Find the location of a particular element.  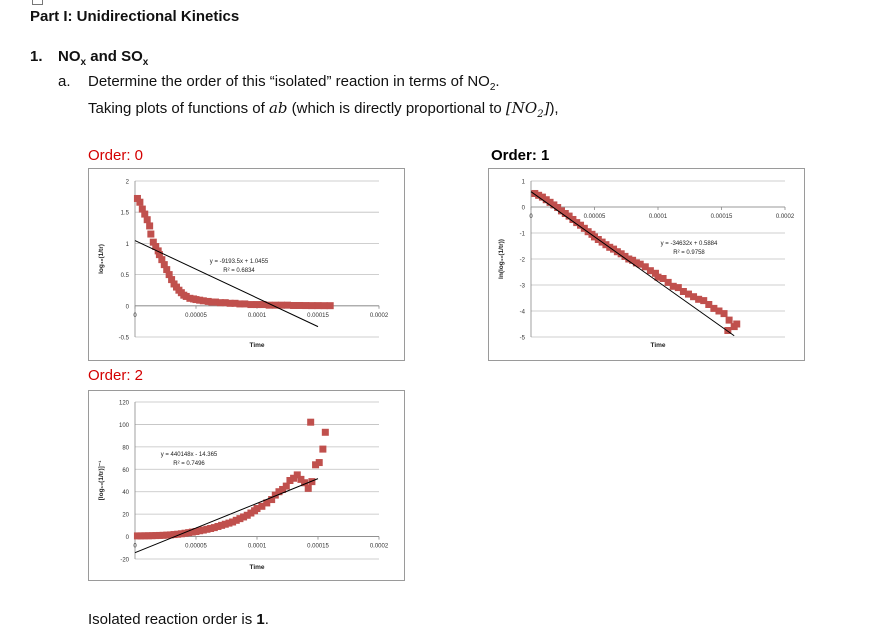

x-tick-label: 0.00005 is located at coordinates (196, 547).